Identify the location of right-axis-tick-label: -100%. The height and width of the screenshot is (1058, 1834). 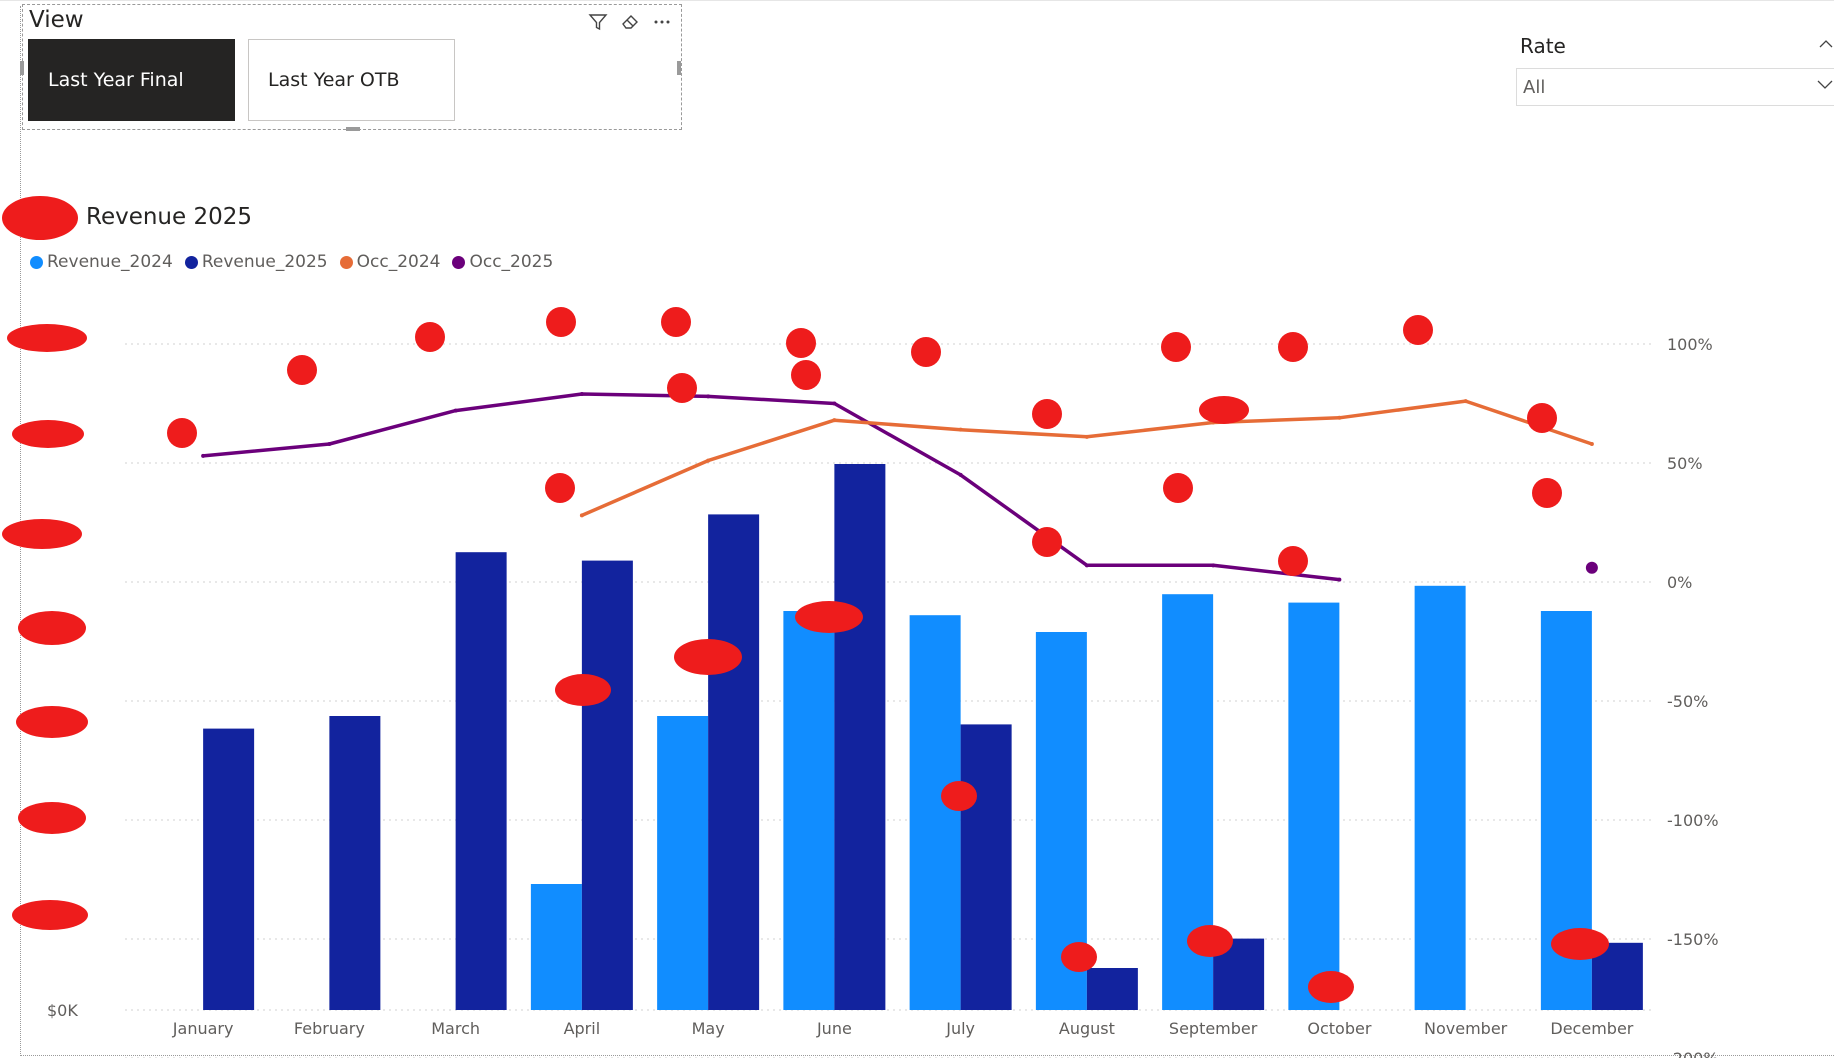
(1693, 820).